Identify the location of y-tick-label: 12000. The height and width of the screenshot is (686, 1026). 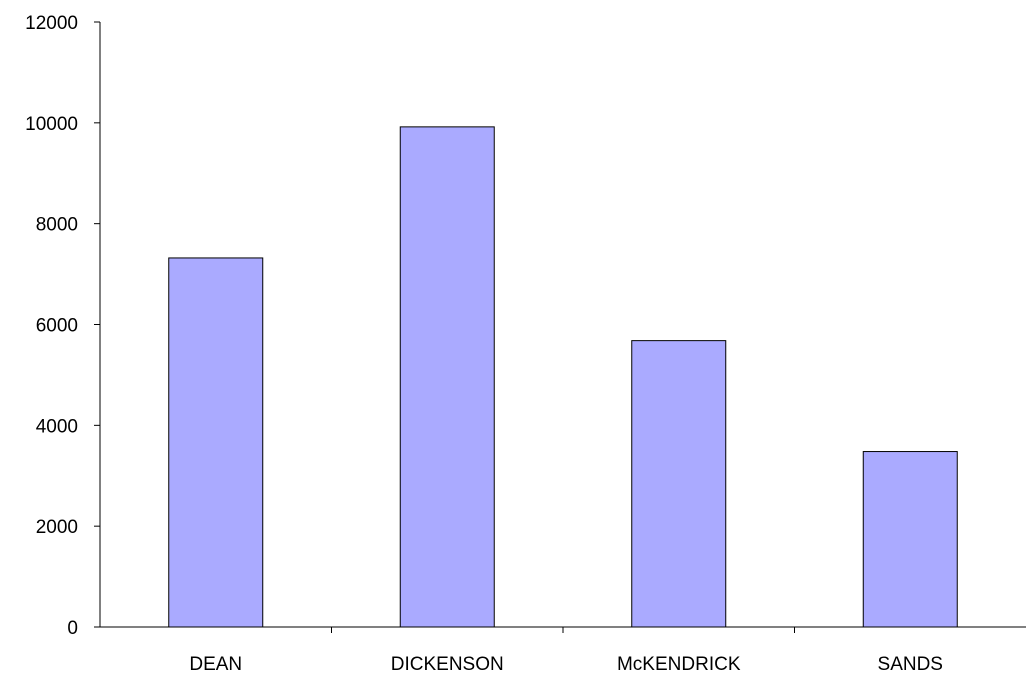
(51, 23).